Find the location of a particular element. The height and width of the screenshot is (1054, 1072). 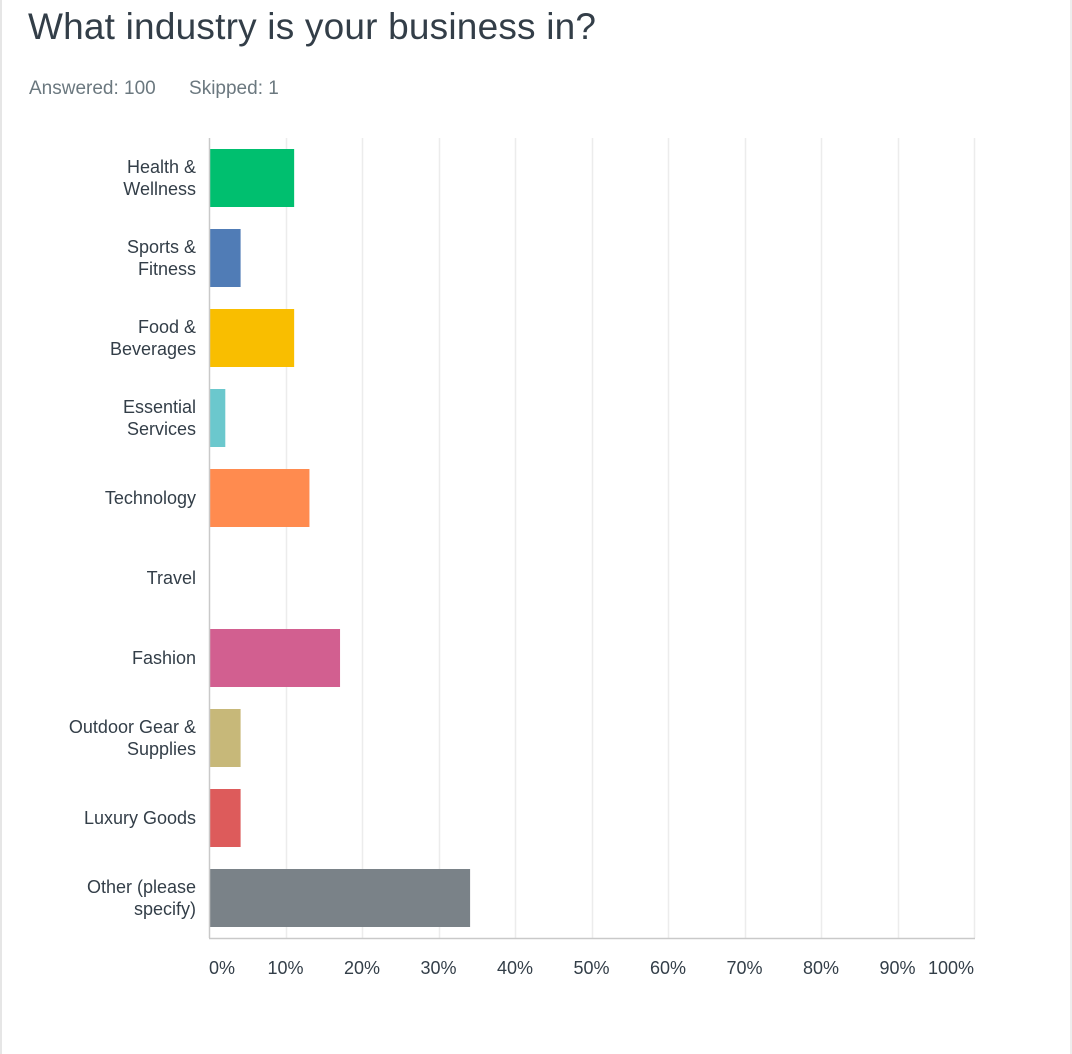

category-label-line: Fashion is located at coordinates (164, 658).